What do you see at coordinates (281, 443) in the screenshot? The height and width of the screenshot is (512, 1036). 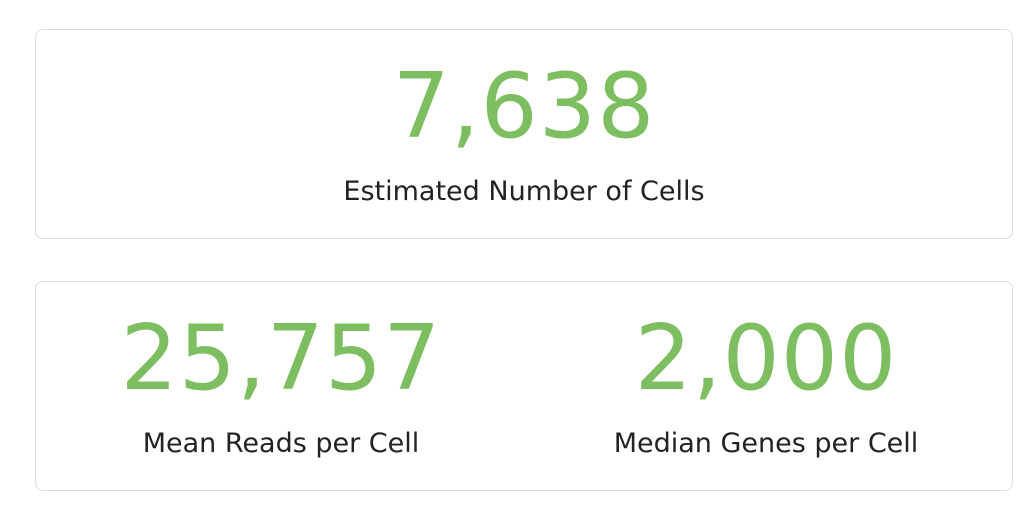 I see `mean-reads-label: Mean Reads per Cell` at bounding box center [281, 443].